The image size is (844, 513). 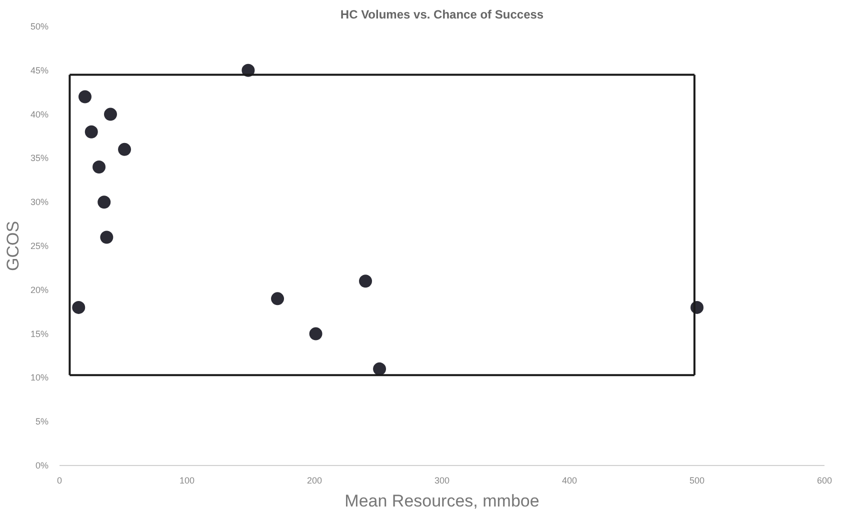 What do you see at coordinates (824, 481) in the screenshot?
I see `x-tick-label: 600` at bounding box center [824, 481].